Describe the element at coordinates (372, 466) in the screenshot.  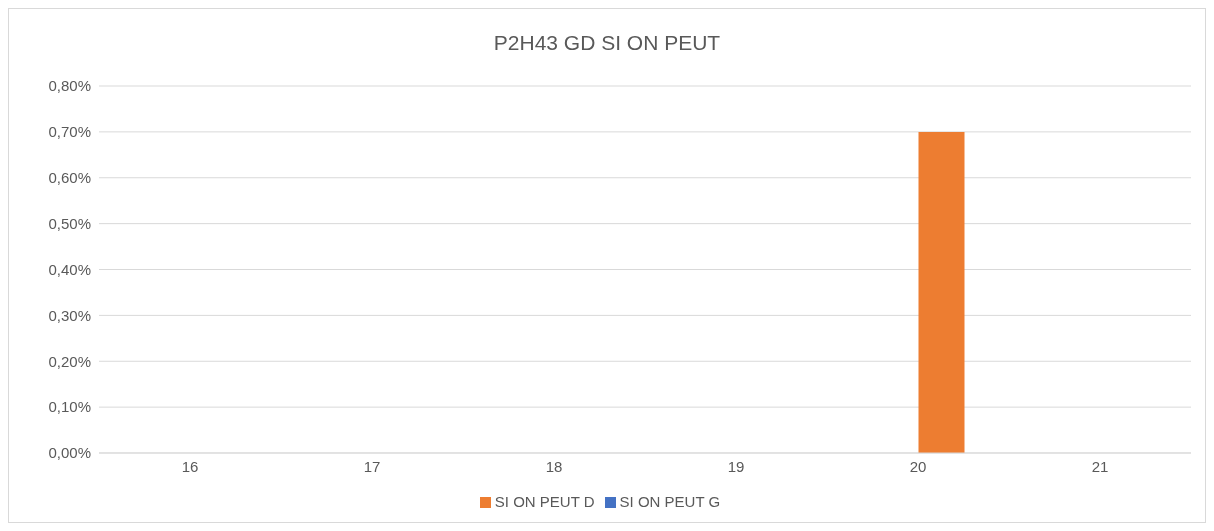
I see `x-tick-label: 17` at that location.